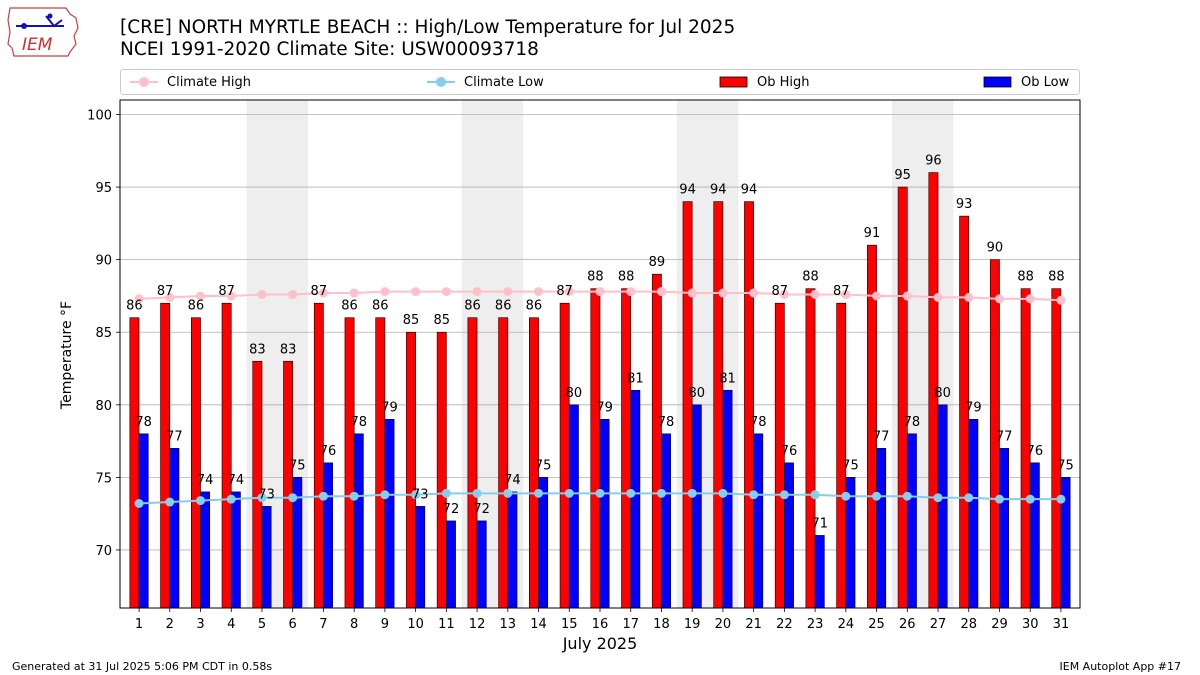  What do you see at coordinates (657, 262) in the screenshot?
I see `ob-high-value-label: 89` at bounding box center [657, 262].